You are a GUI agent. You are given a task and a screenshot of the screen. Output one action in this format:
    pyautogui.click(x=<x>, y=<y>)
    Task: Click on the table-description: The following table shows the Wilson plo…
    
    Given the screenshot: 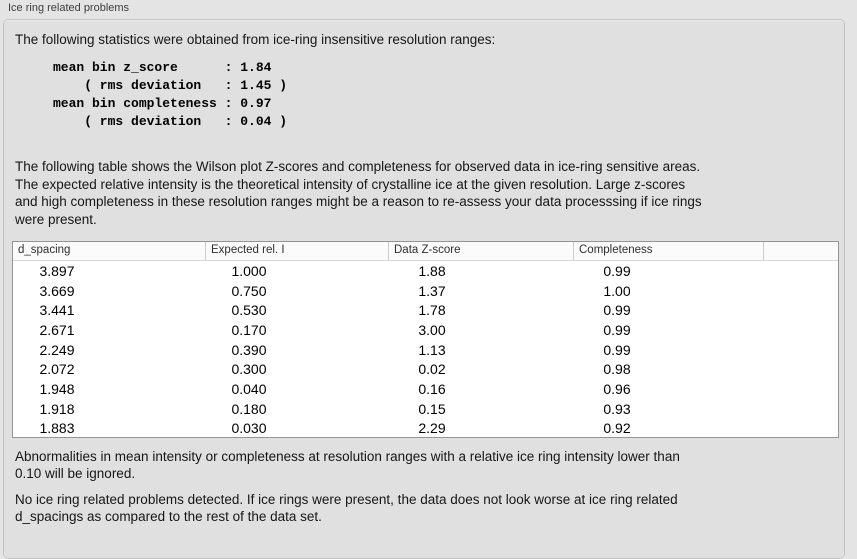 What is the action you would take?
    pyautogui.click(x=358, y=193)
    